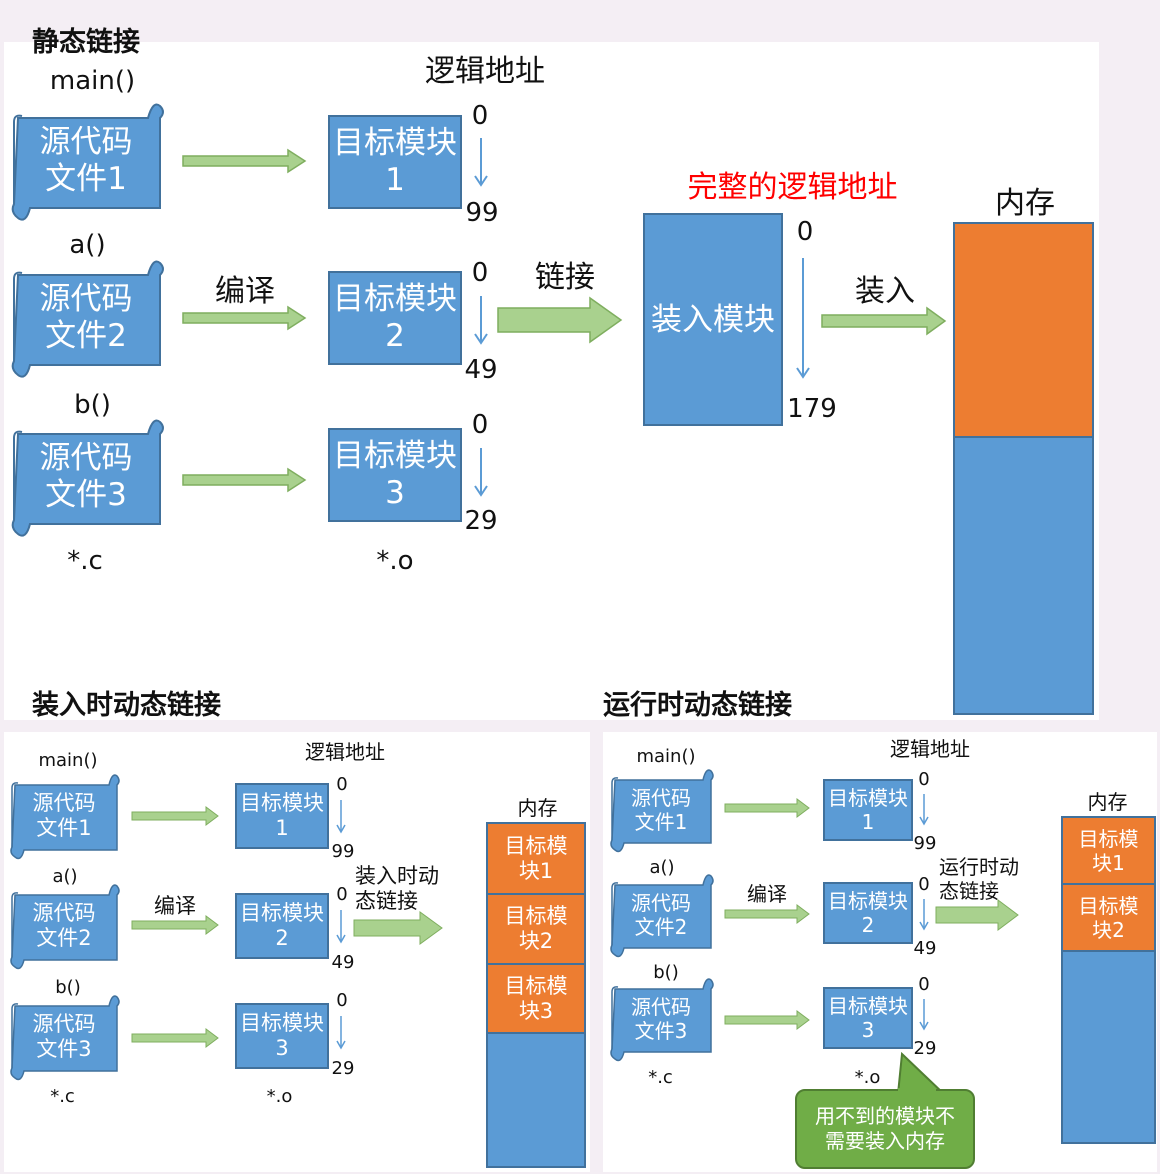 Image resolution: width=1160 pixels, height=1174 pixels. I want to click on run-time-linking-title: 运行时动态链接, so click(697, 705).